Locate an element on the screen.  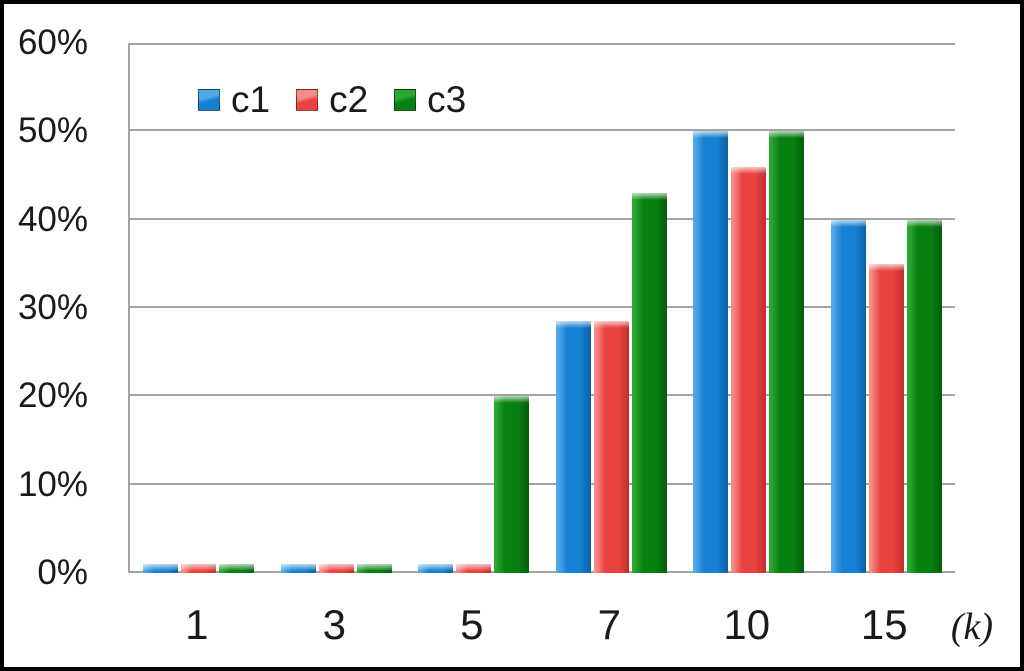
y-tick-label-0%: 0% is located at coordinates (62, 572).